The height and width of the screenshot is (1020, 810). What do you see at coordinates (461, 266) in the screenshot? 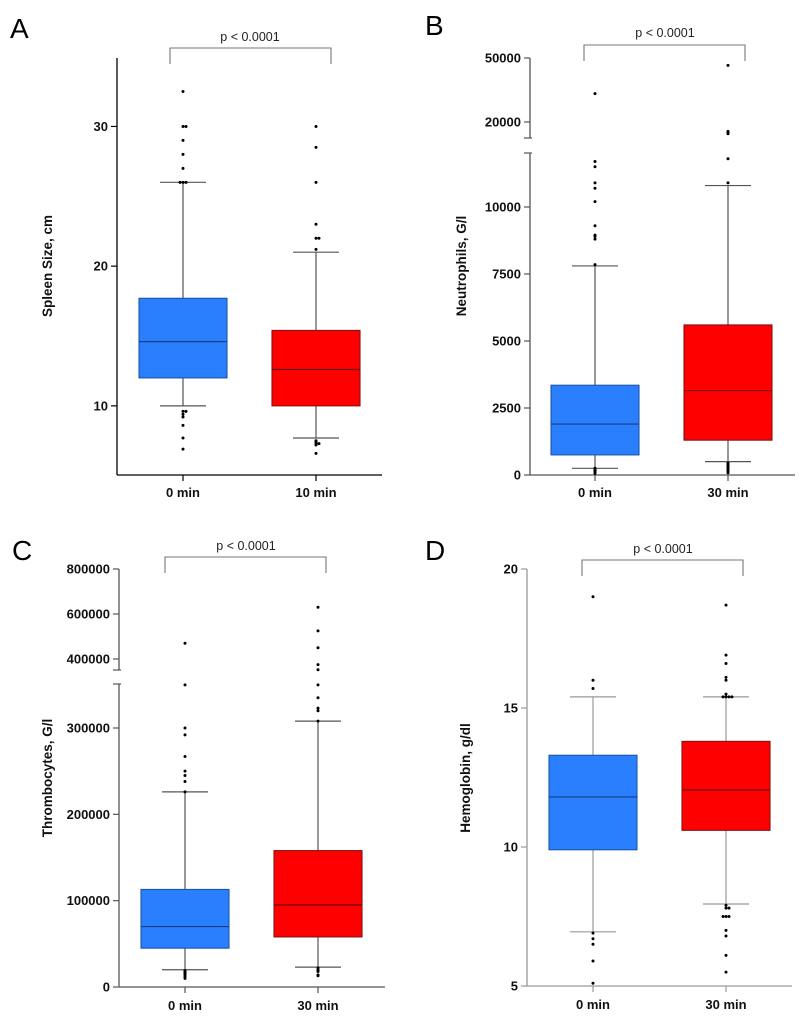
I see `y-axis-title-b: Neutrophils, G/l` at bounding box center [461, 266].